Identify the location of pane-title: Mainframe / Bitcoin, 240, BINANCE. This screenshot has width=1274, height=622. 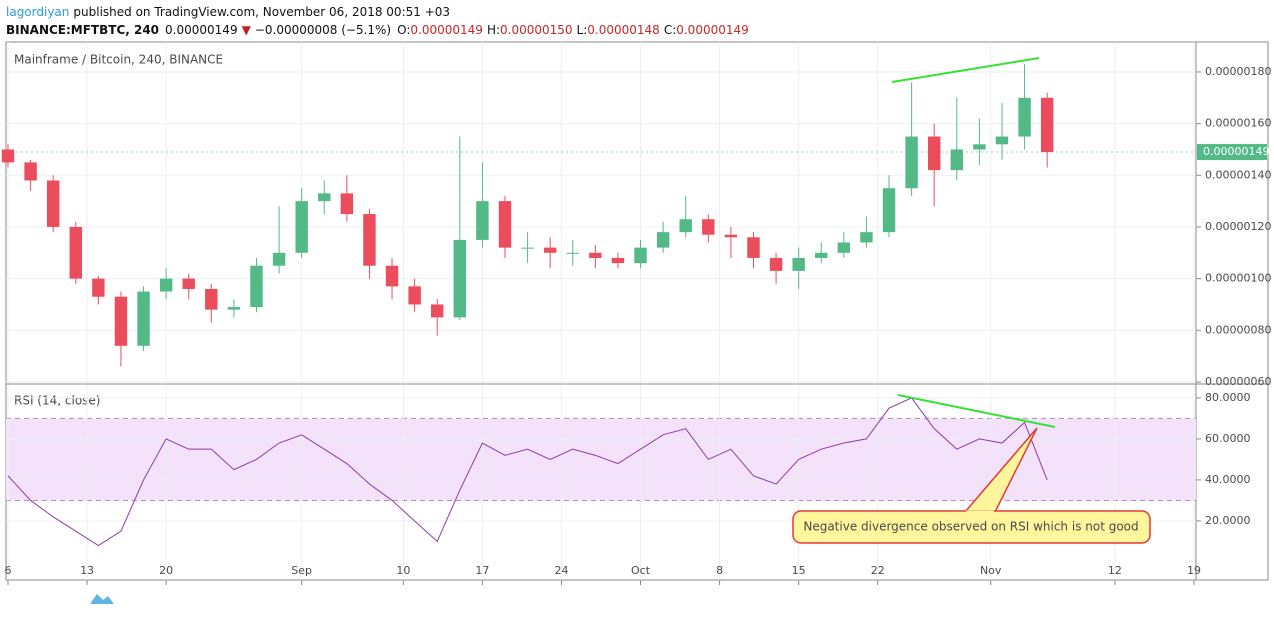
(118, 60).